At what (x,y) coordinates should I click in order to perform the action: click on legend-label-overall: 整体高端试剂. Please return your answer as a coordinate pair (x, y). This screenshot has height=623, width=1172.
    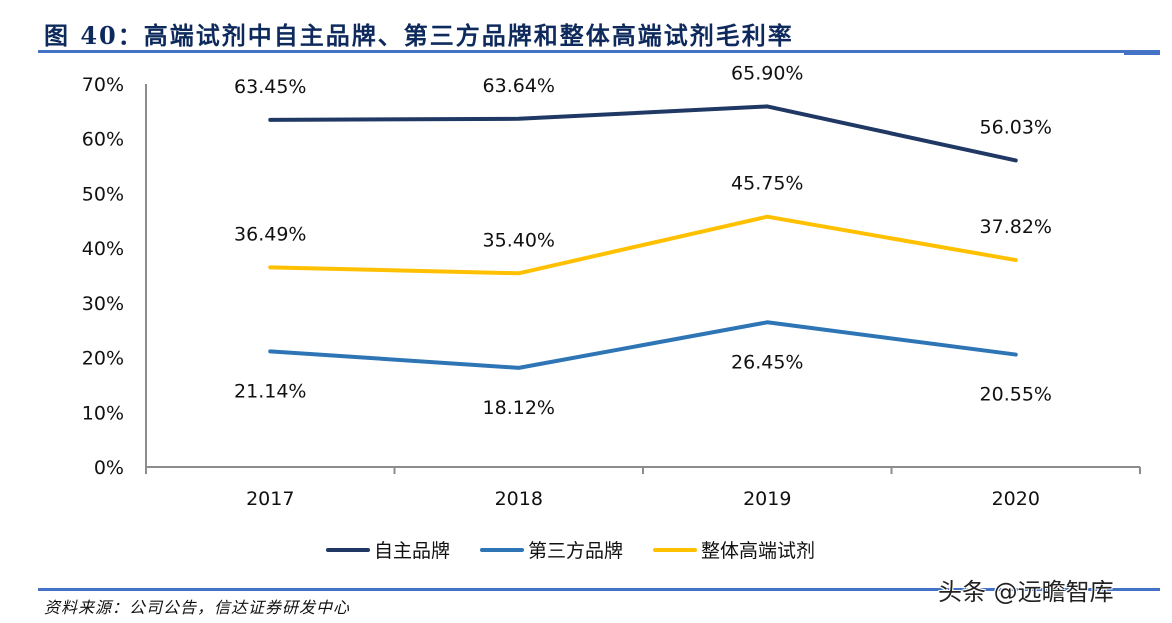
    Looking at the image, I should click on (758, 551).